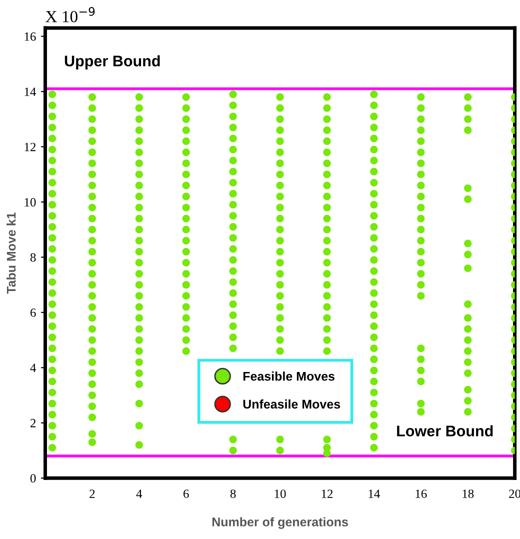  Describe the element at coordinates (30, 202) in the screenshot. I see `y-tick-label: 10` at that location.